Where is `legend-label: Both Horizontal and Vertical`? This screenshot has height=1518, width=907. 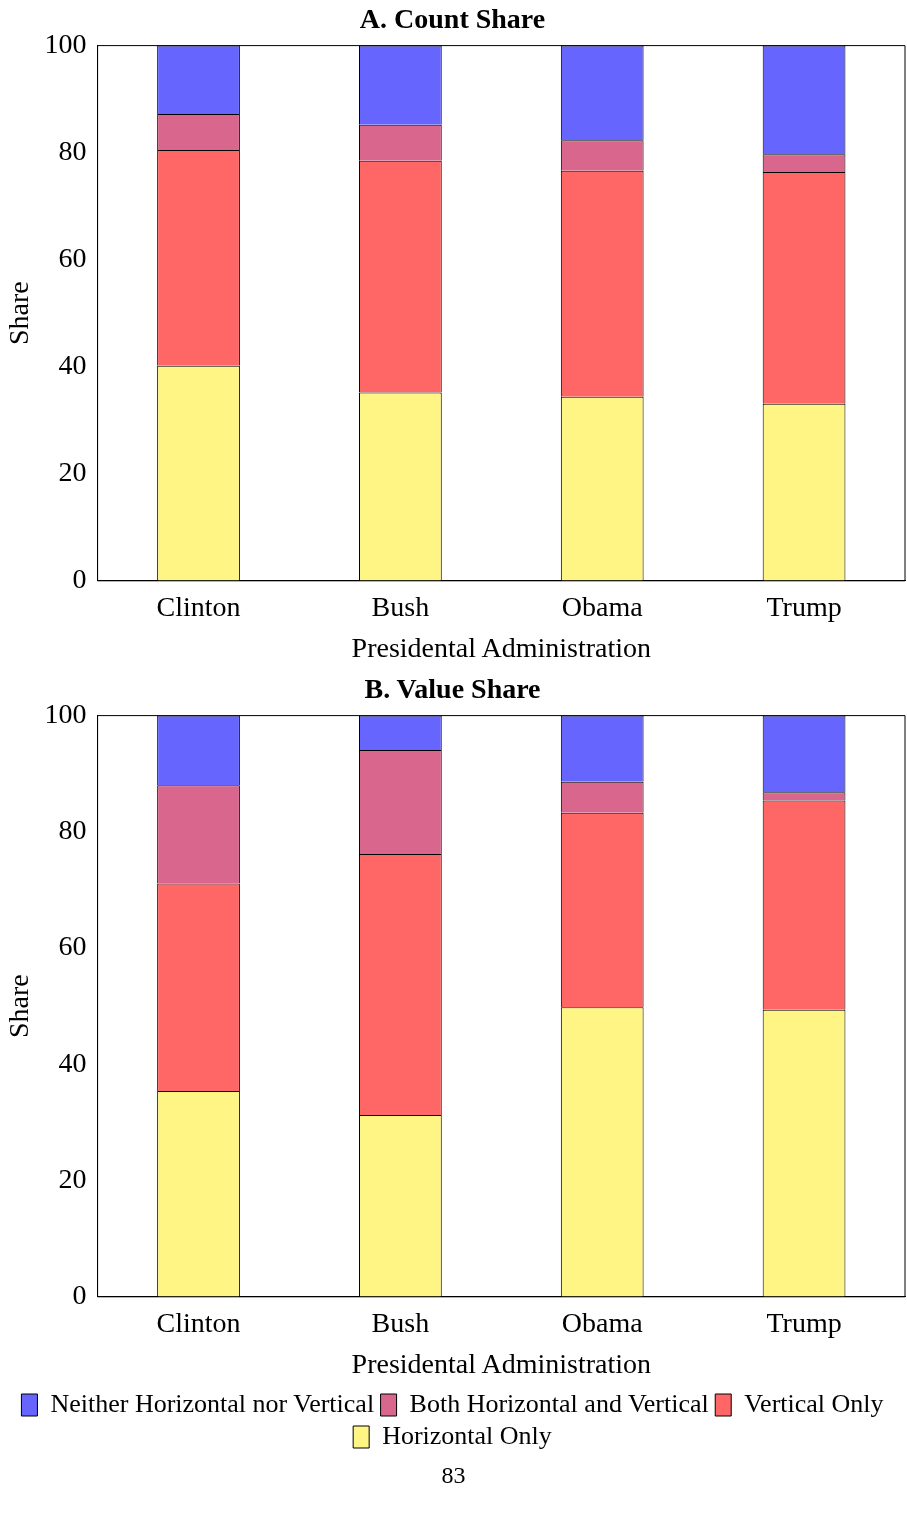
legend-label: Both Horizontal and Vertical is located at coordinates (559, 1403).